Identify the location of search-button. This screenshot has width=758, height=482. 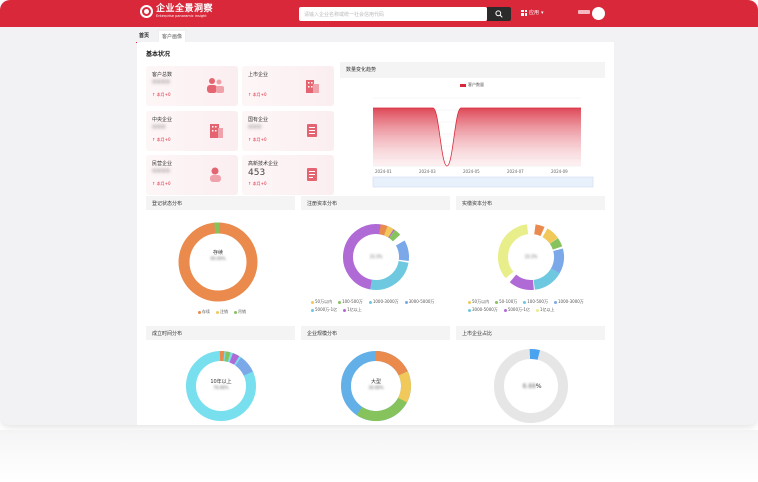
(499, 14).